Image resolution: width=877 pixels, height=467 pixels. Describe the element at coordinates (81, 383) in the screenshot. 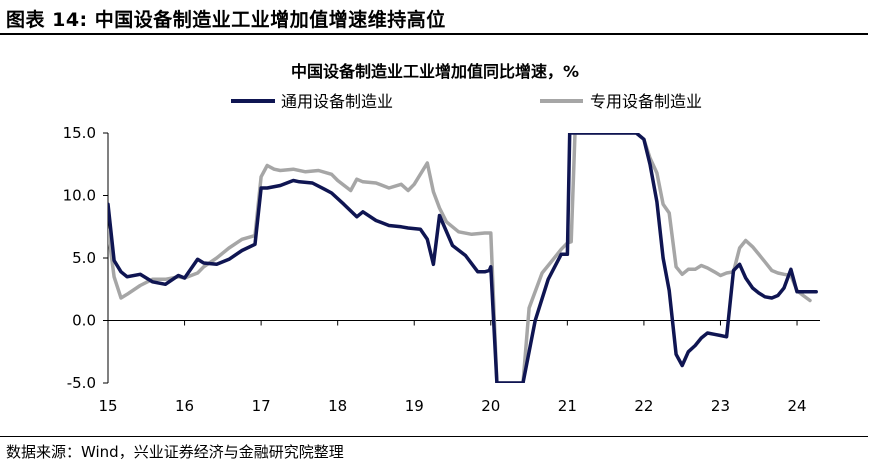

I see `y-tick-label: -5.0` at that location.